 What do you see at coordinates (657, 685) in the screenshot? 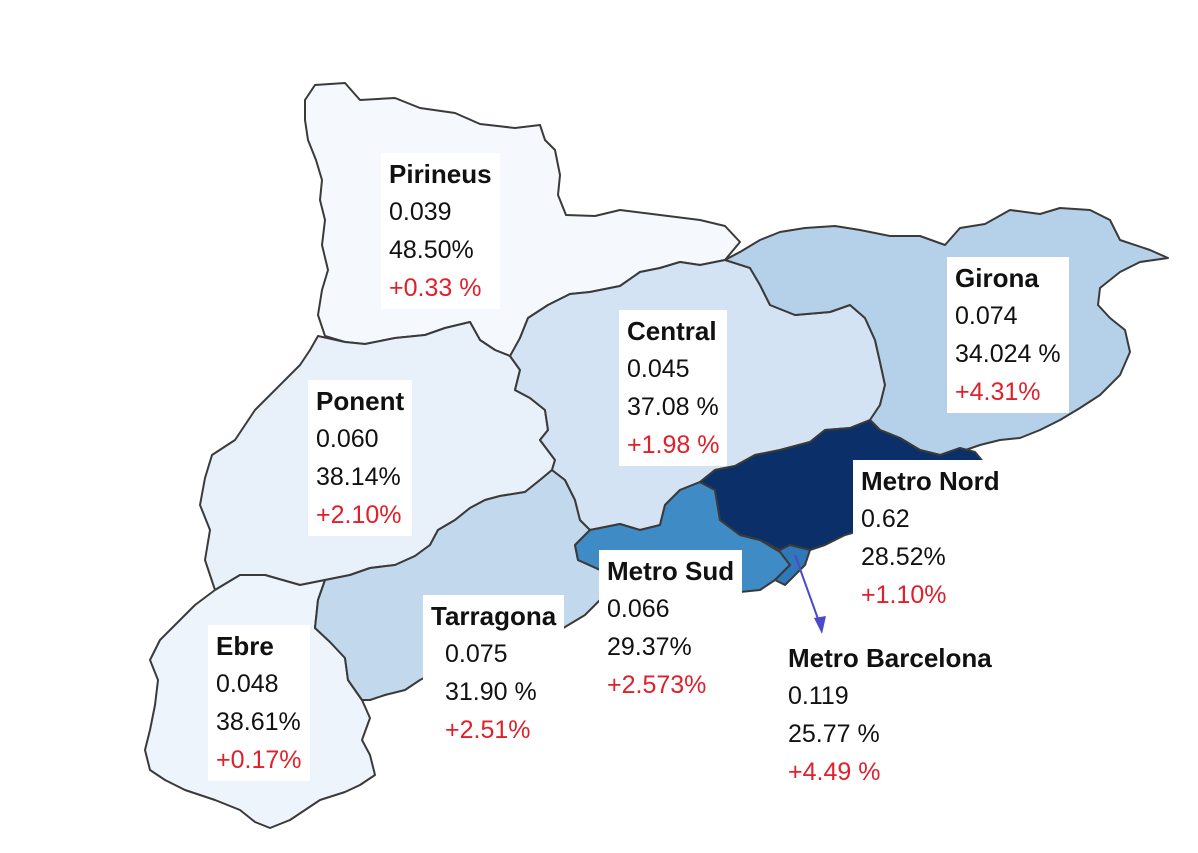
I see `region-change: +2.573%` at bounding box center [657, 685].